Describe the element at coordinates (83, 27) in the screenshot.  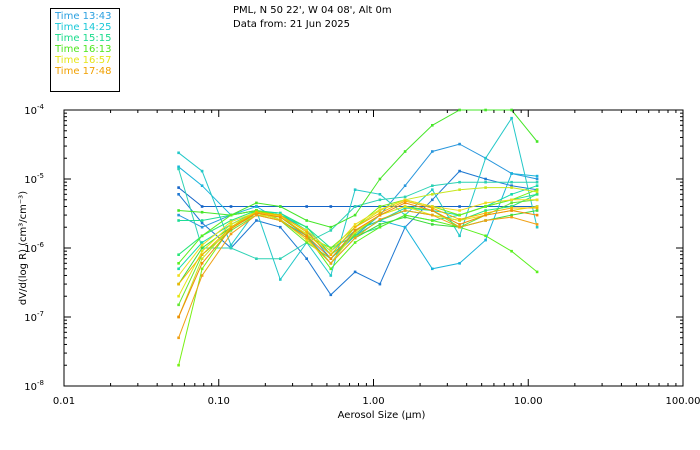
I see `legend-entry-2: Time 14:25` at that location.